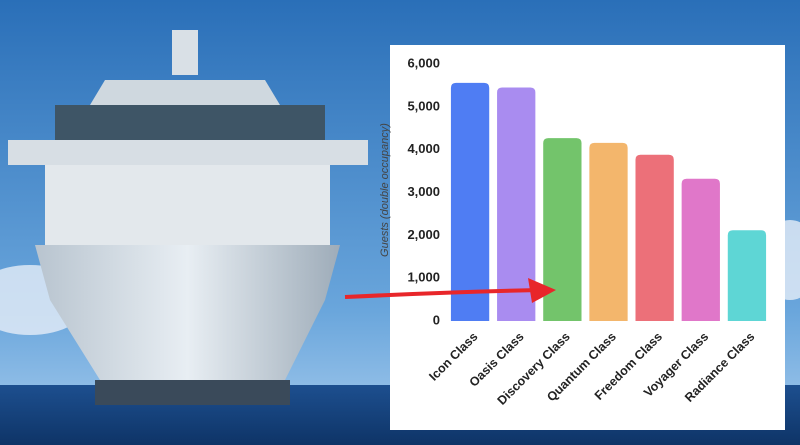  What do you see at coordinates (423, 105) in the screenshot?
I see `y-tick-label: 5,000` at bounding box center [423, 105].